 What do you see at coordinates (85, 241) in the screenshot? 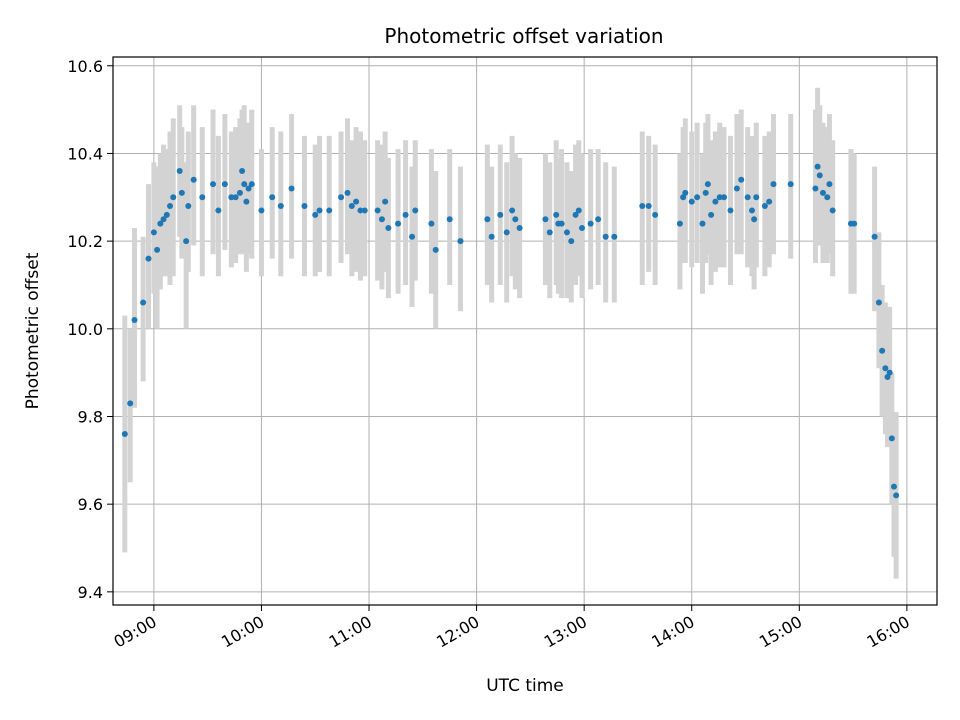
I see `y-tick-label: 10.2` at bounding box center [85, 241].